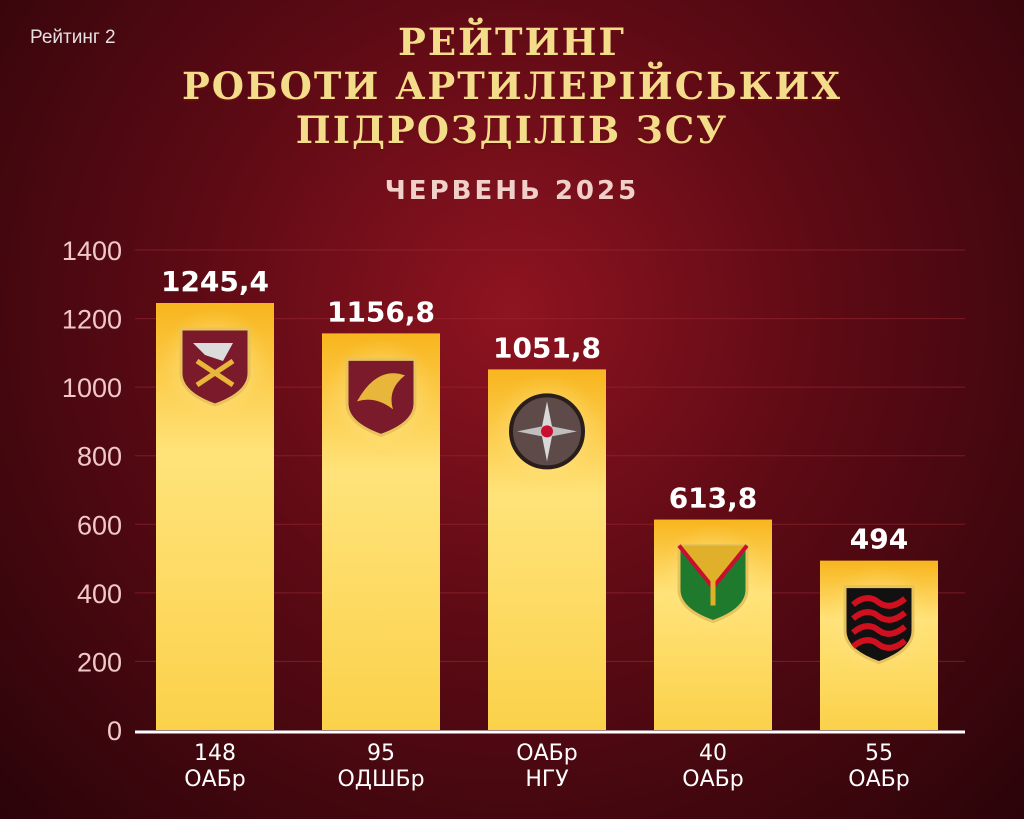 Image resolution: width=1024 pixels, height=819 pixels. Describe the element at coordinates (713, 584) in the screenshot. I see `40-oabr-emblem-icon` at that location.